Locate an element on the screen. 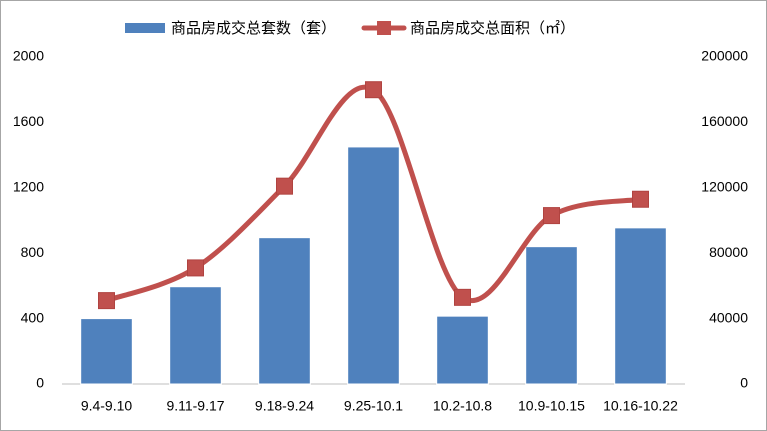 The height and width of the screenshot is (431, 767). y2-tick-label: 200000 is located at coordinates (724, 56).